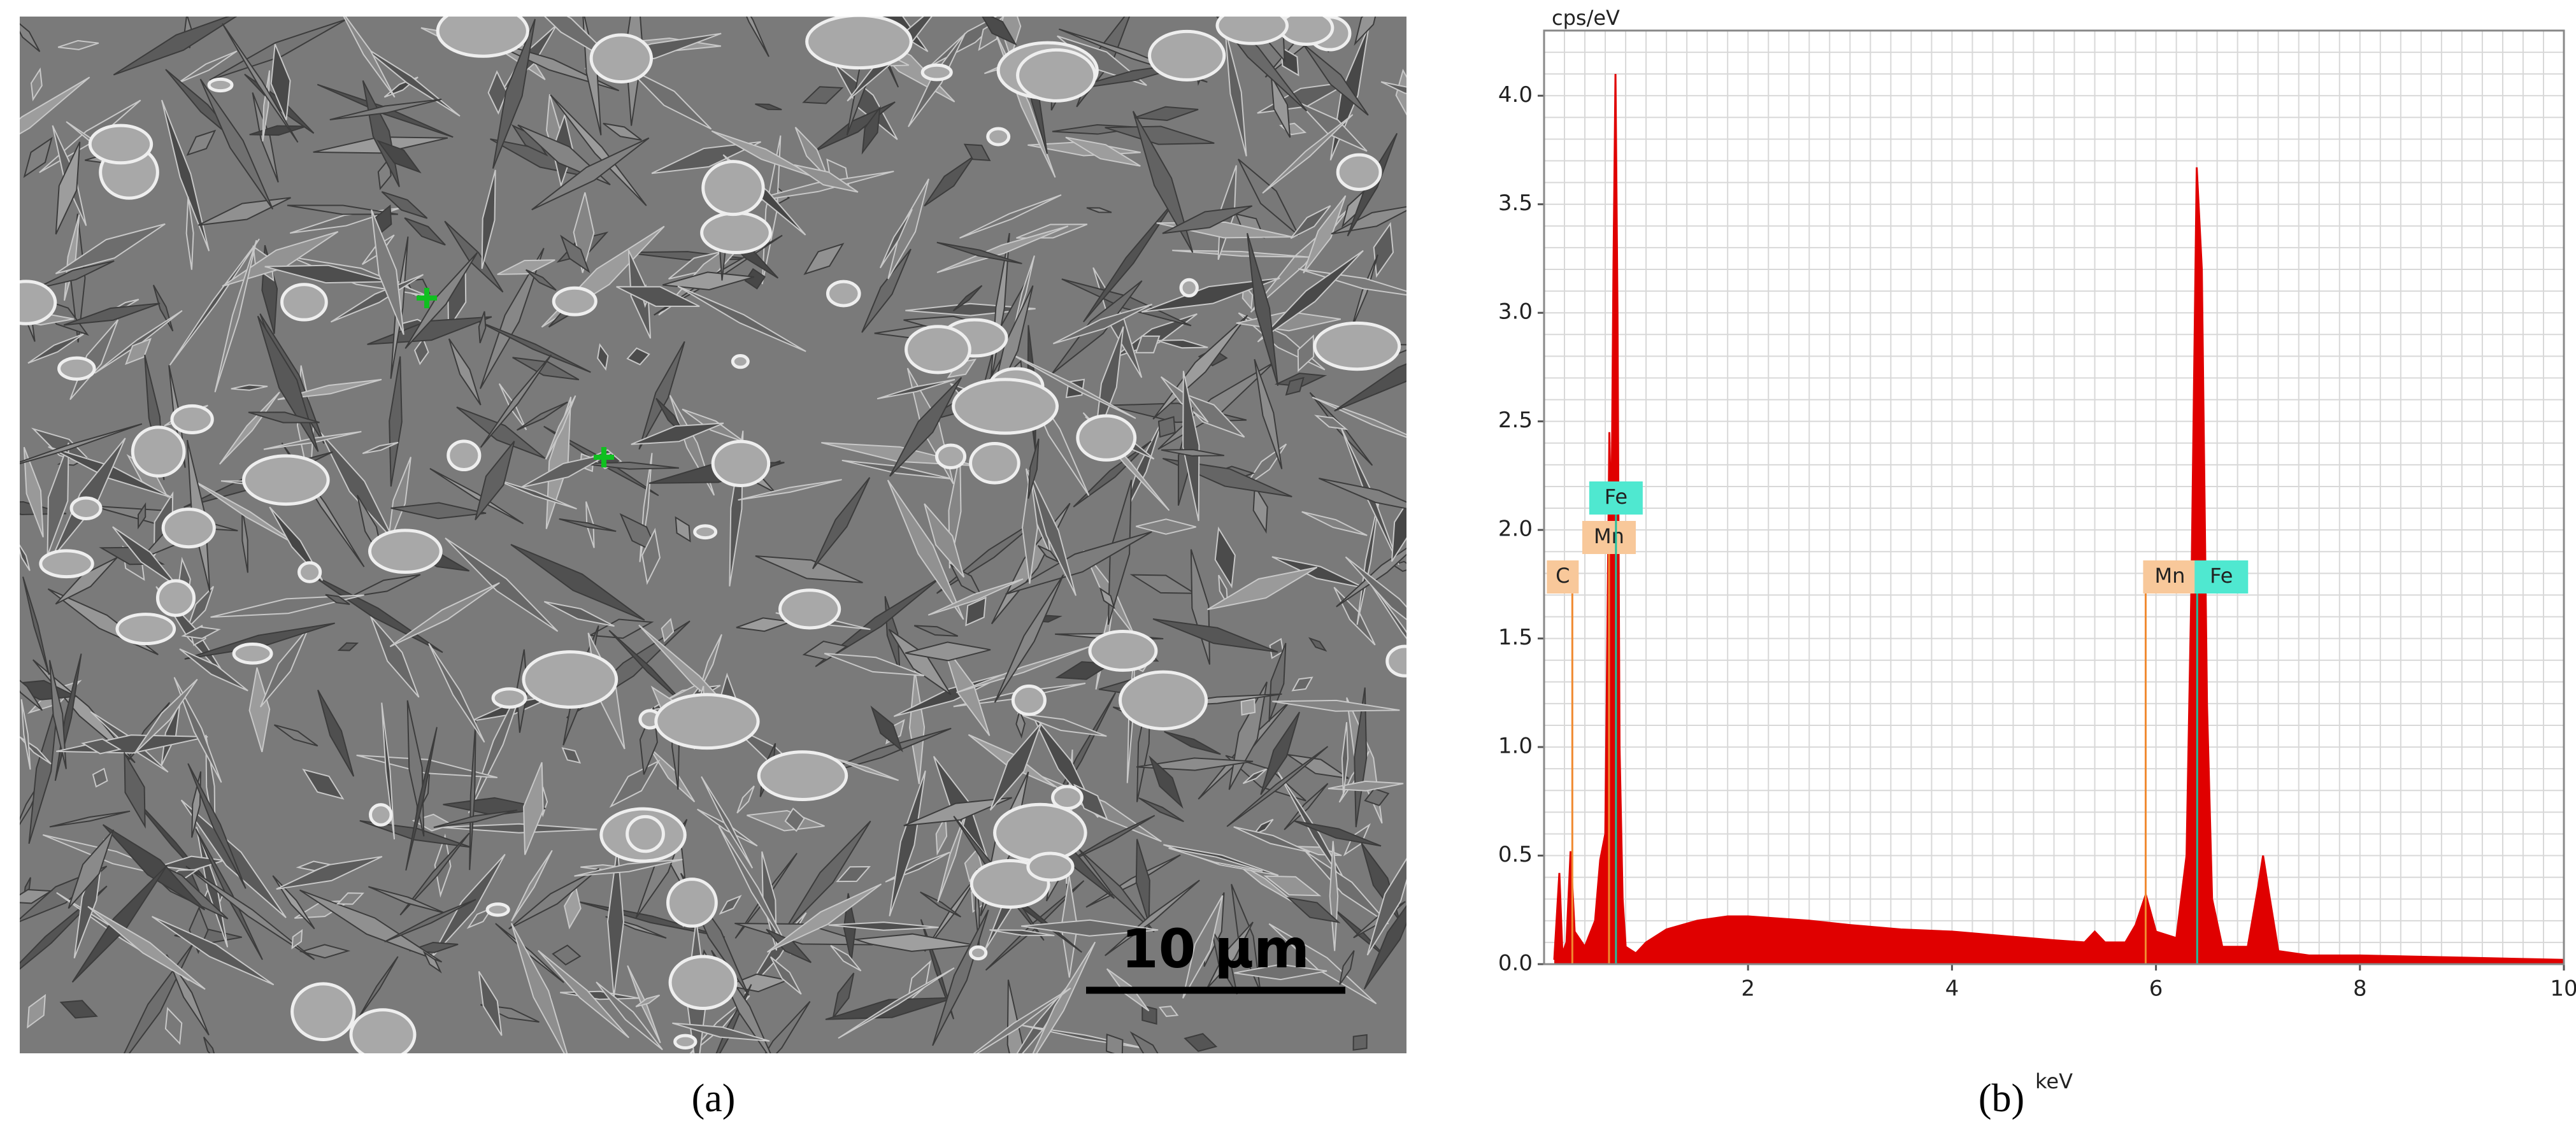 Image resolution: width=2576 pixels, height=1138 pixels. I want to click on scale-bar-label: 10 µm, so click(1215, 949).